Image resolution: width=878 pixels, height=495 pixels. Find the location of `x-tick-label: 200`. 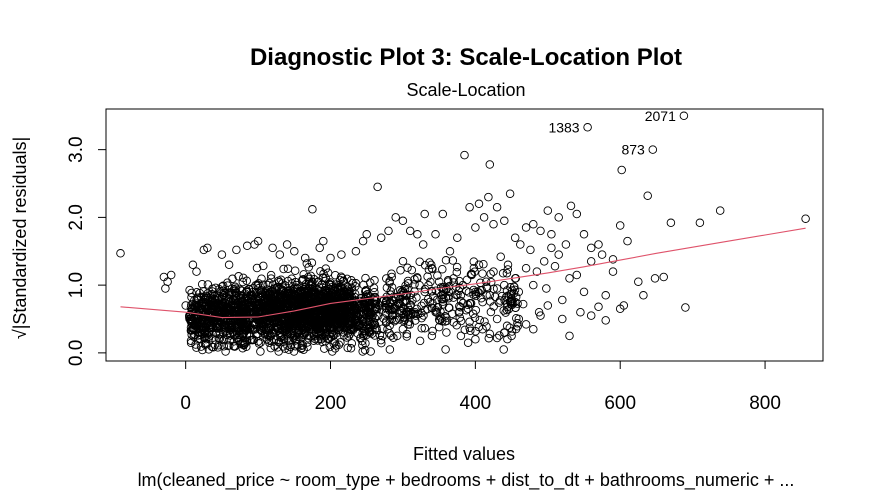

x-tick-label: 200 is located at coordinates (331, 403).